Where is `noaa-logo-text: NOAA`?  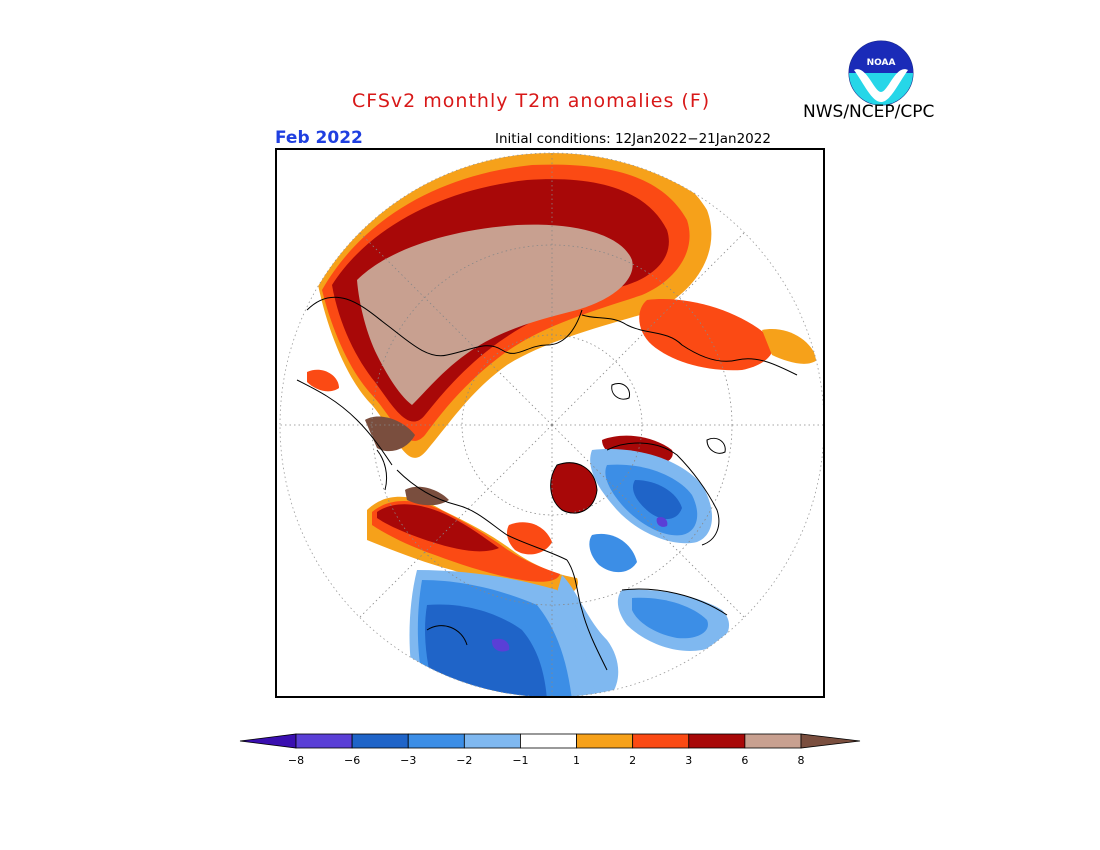 noaa-logo-text: NOAA is located at coordinates (881, 63).